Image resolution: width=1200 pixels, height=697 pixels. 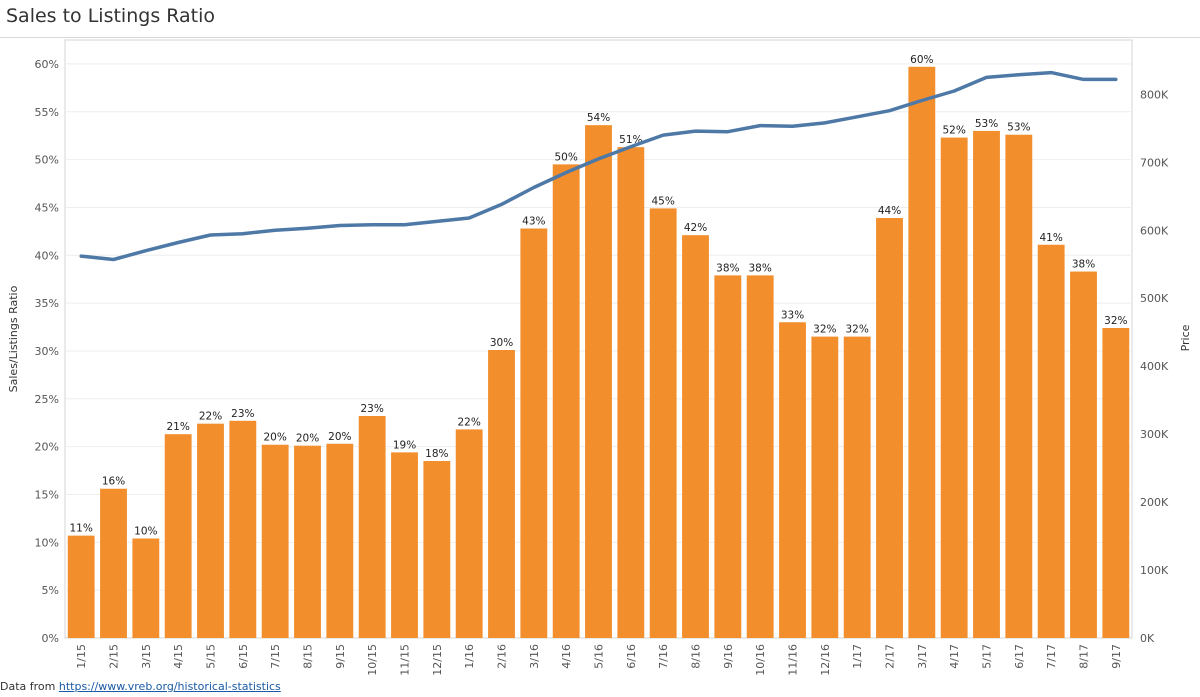 What do you see at coordinates (1154, 230) in the screenshot?
I see `y2-tick-label: 600K` at bounding box center [1154, 230].